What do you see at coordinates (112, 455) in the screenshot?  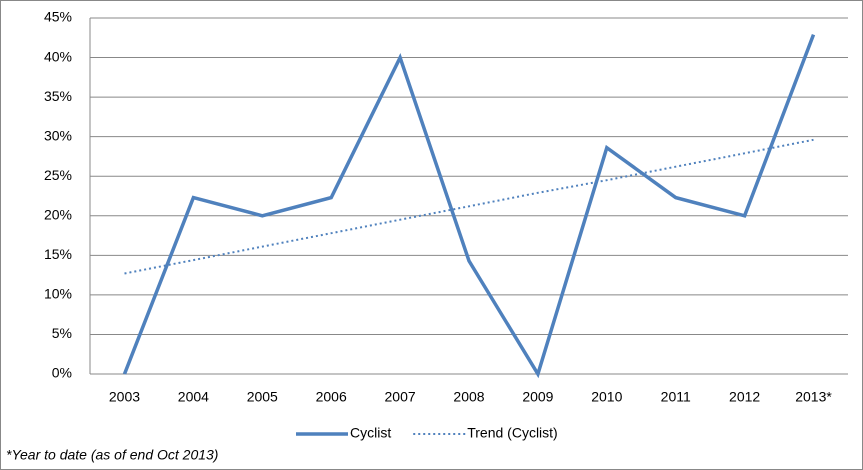 I see `footnote: *Year to date (as of end Oct 2013)` at bounding box center [112, 455].